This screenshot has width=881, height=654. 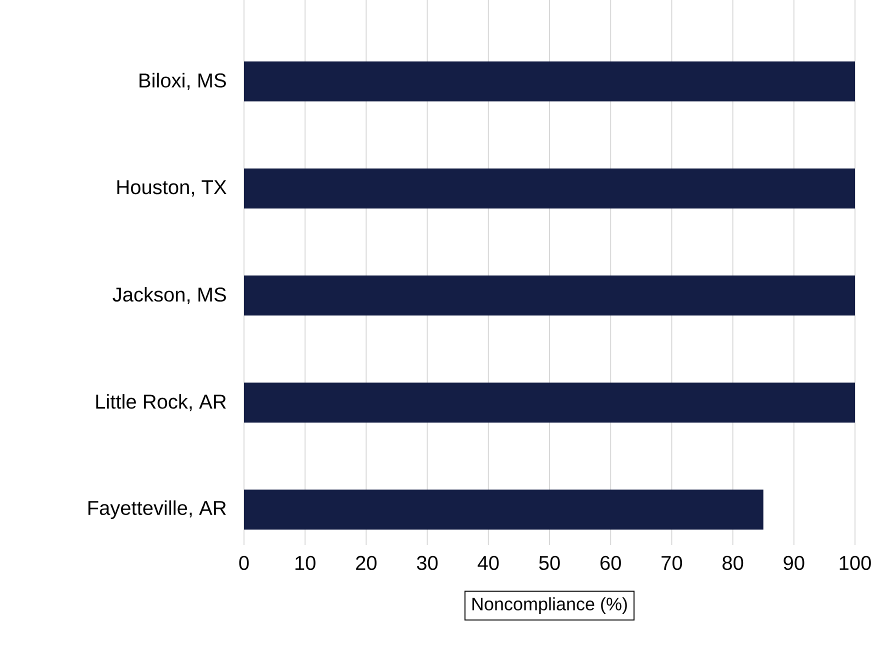 I want to click on x-tick-label: 0, so click(x=244, y=563).